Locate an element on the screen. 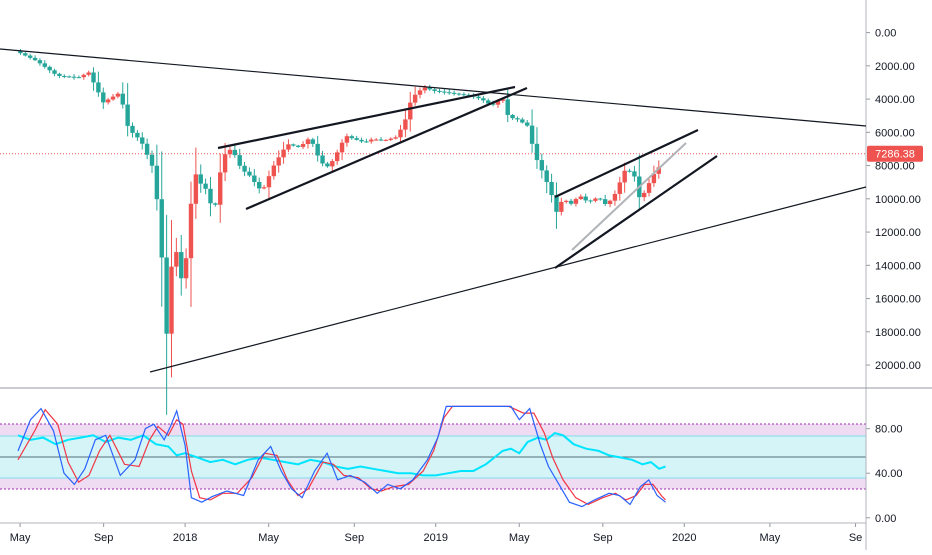  last-price-label: 7286.38 is located at coordinates (895, 153).